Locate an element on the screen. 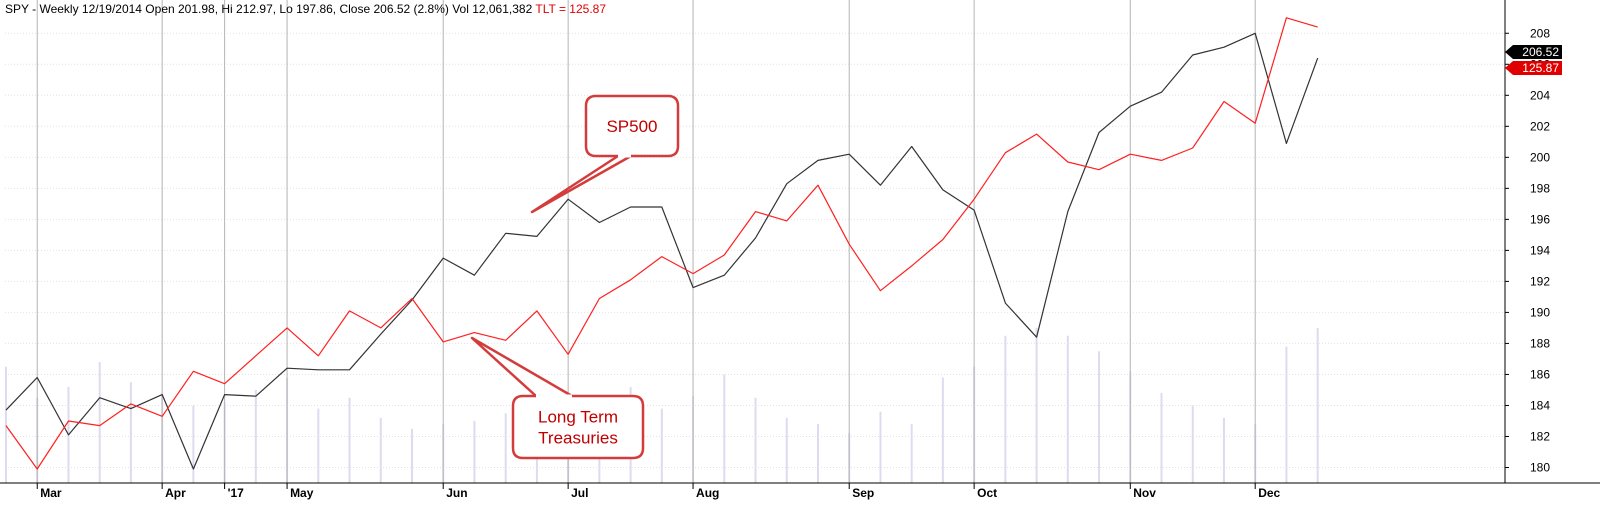  x-tick-label: Jul is located at coordinates (579, 493).